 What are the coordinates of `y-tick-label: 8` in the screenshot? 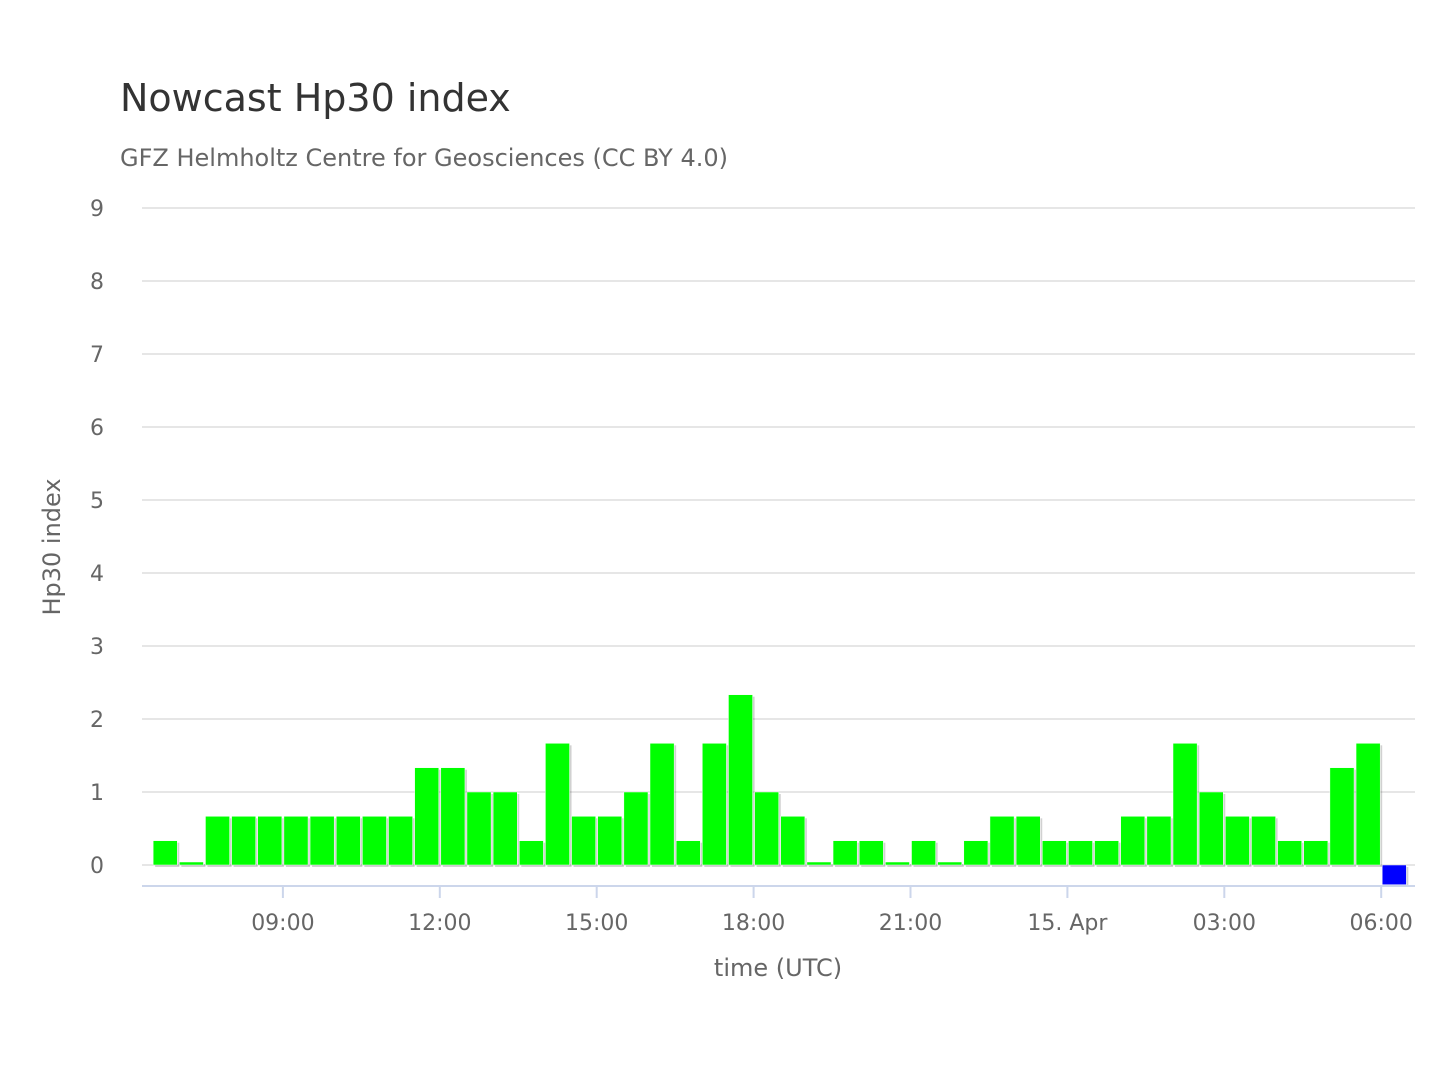 It's located at (97, 282).